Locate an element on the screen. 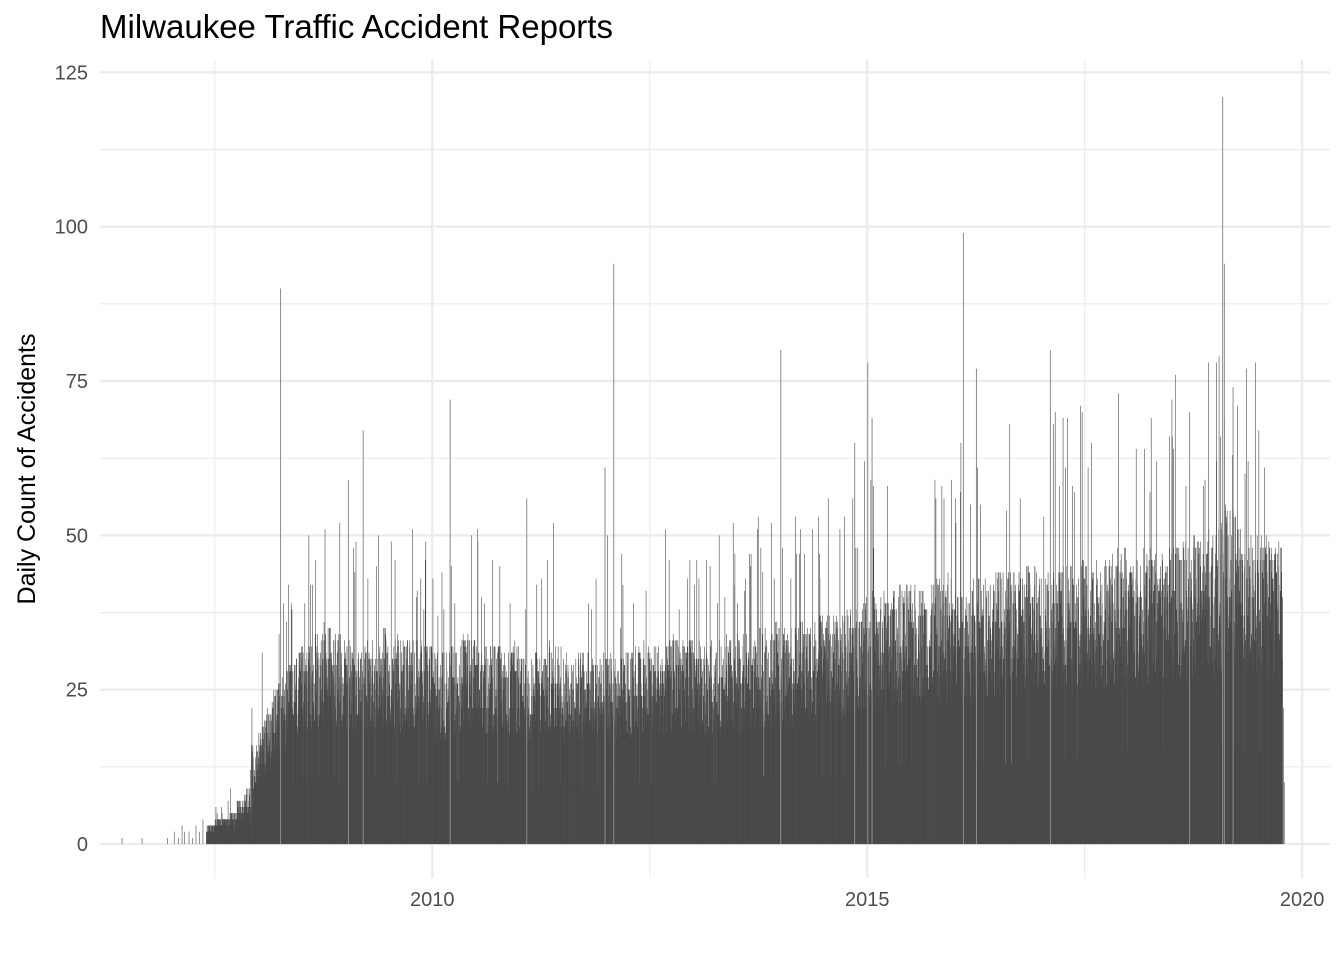 The width and height of the screenshot is (1344, 960). x-tick-label: 2010 is located at coordinates (432, 900).